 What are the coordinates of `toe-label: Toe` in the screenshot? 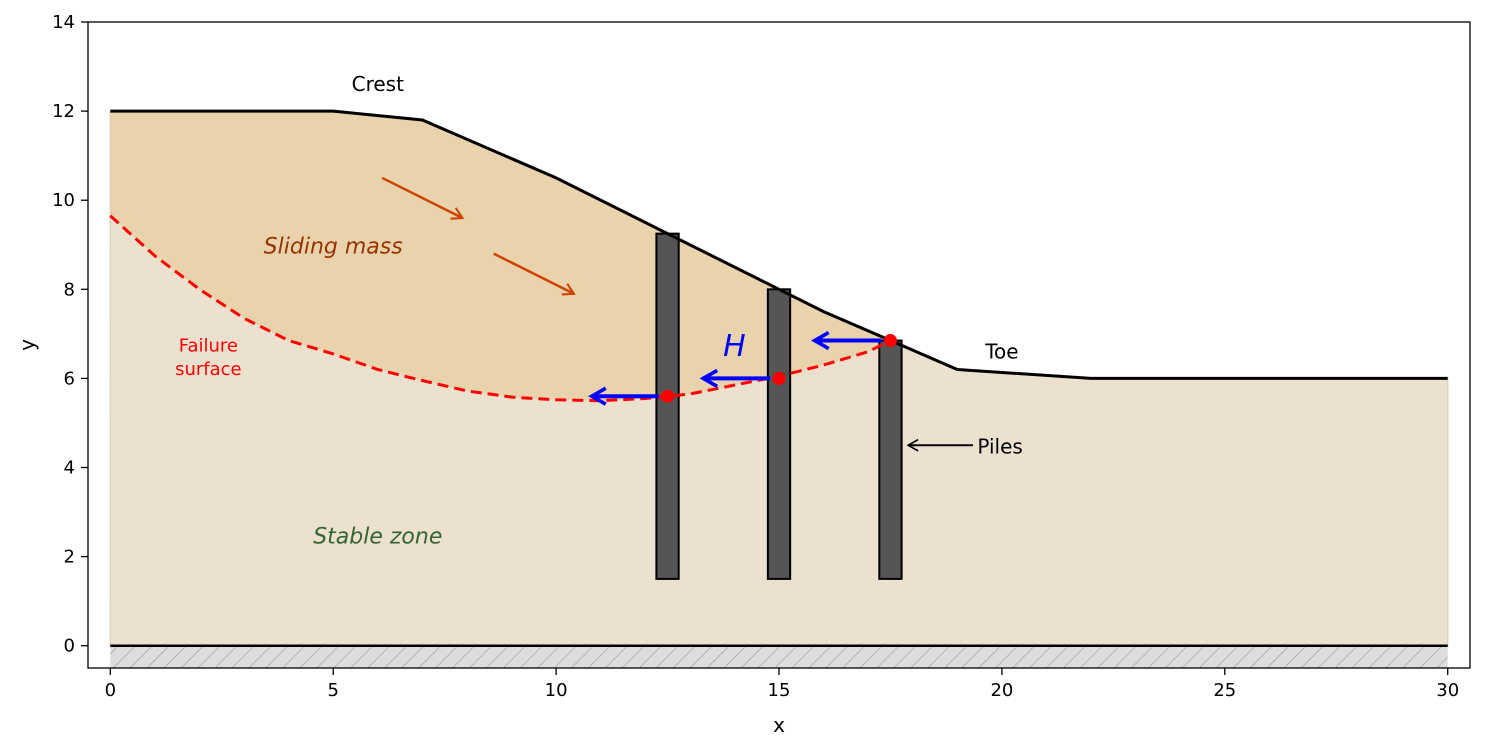 It's located at (1001, 351).